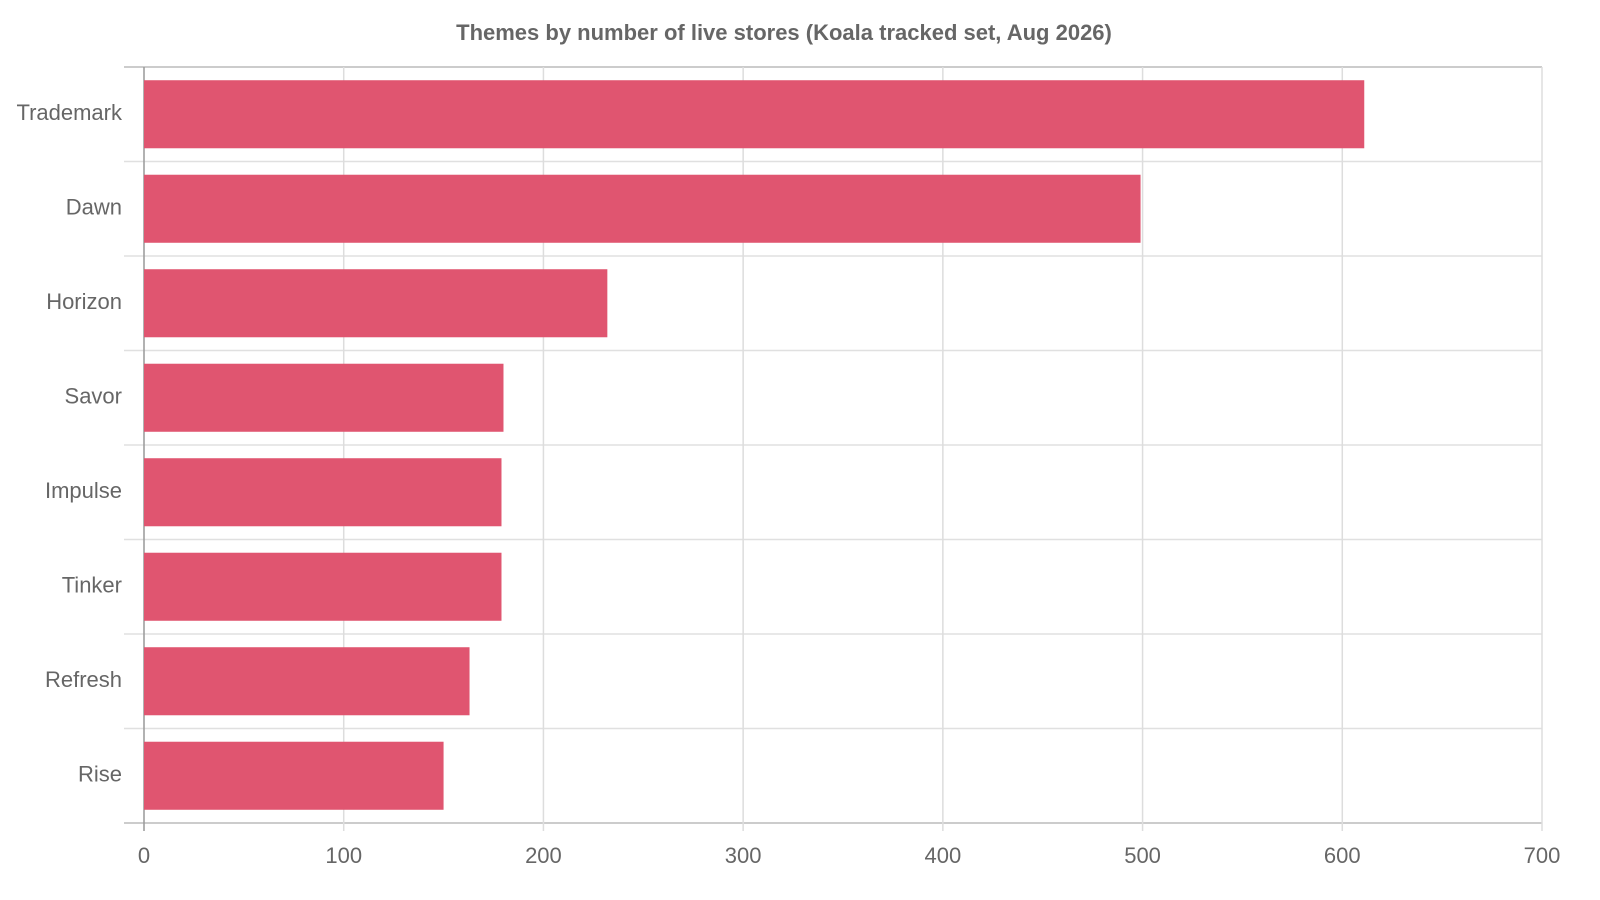 The width and height of the screenshot is (1600, 900). Describe the element at coordinates (93, 396) in the screenshot. I see `y-tick-label: Savor` at that location.